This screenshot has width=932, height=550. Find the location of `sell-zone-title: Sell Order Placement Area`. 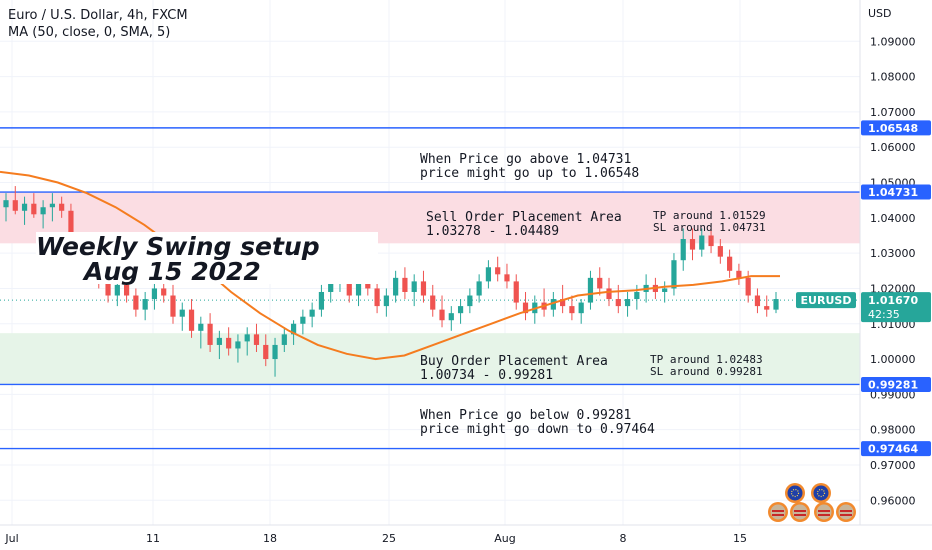

sell-zone-title: Sell Order Placement Area is located at coordinates (524, 217).